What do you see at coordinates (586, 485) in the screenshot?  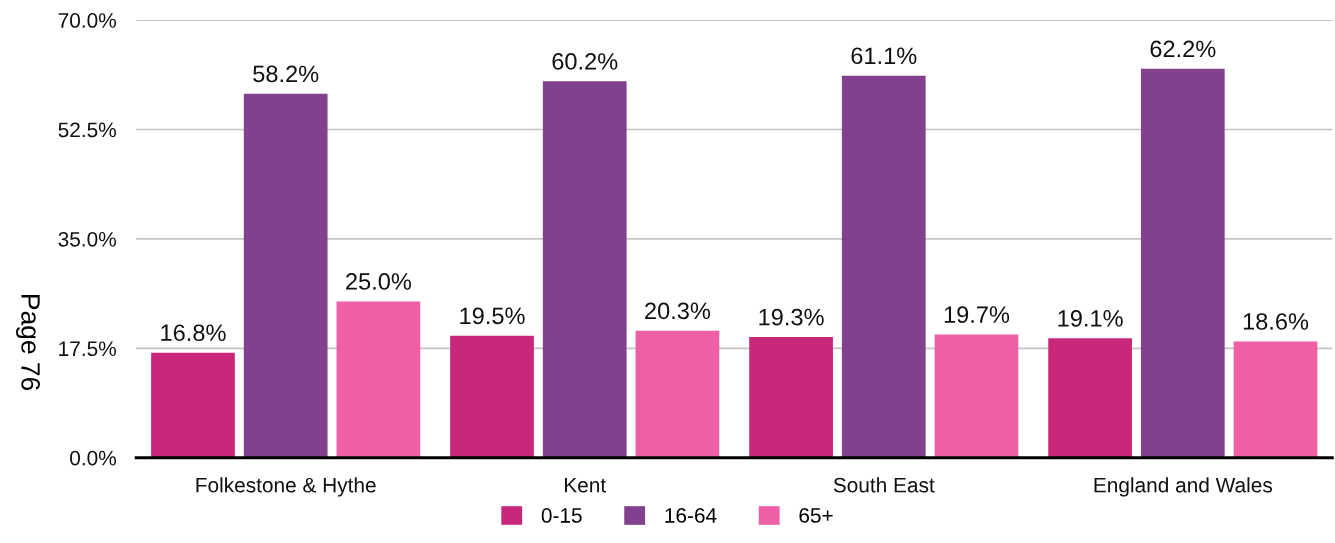 I see `x-tick-label: Kent` at bounding box center [586, 485].